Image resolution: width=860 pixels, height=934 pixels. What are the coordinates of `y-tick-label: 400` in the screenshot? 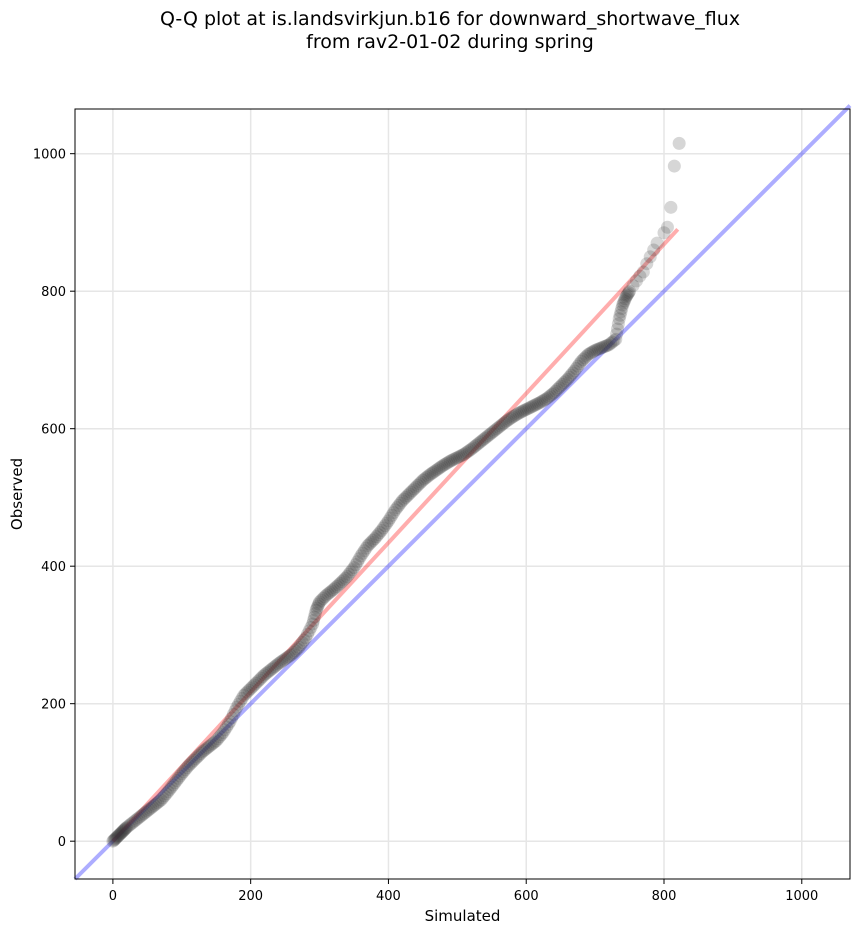 It's located at (53, 567).